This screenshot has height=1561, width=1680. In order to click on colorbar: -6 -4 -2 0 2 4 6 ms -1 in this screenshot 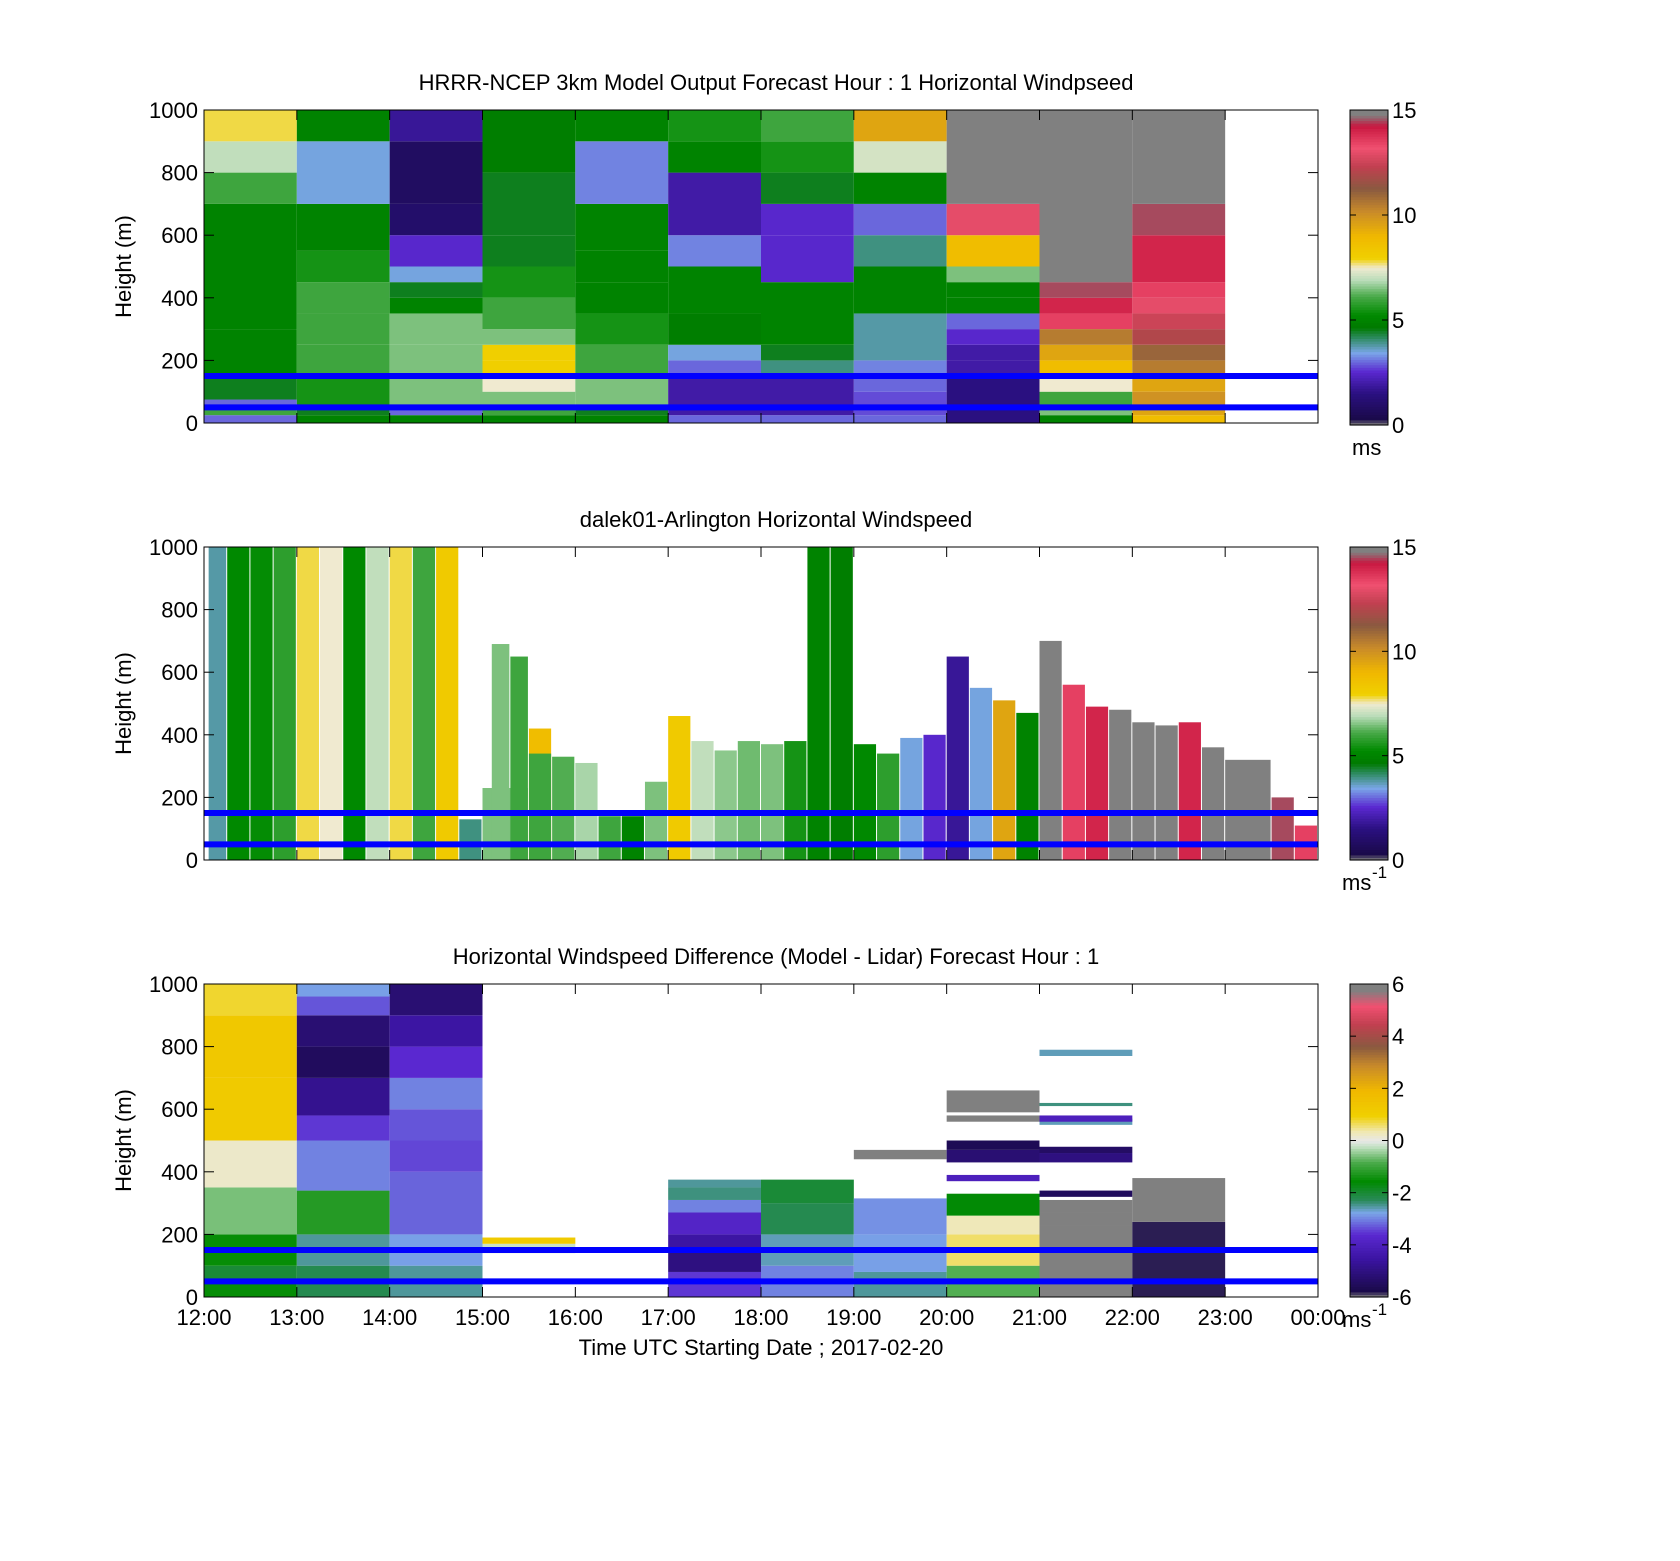, I will do `click(1377, 1152)`.